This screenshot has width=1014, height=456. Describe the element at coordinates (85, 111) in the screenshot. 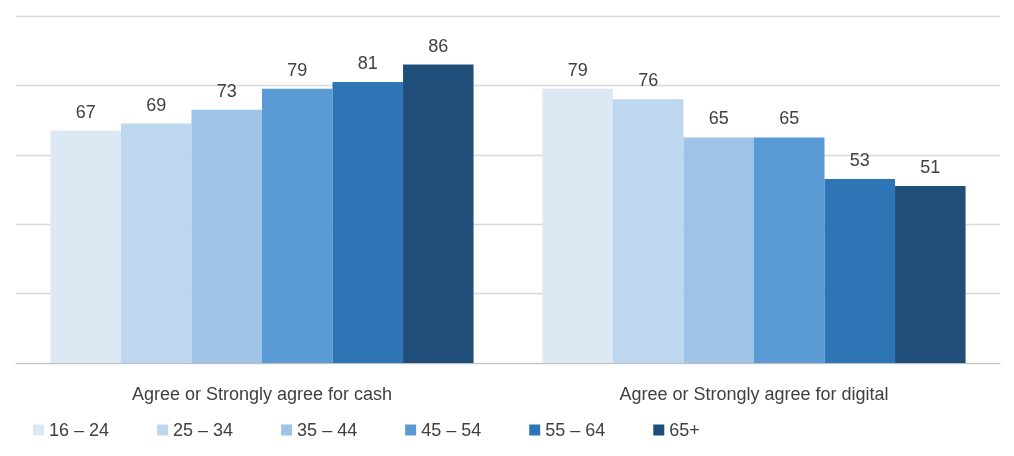

I see `data-label: 67` at that location.